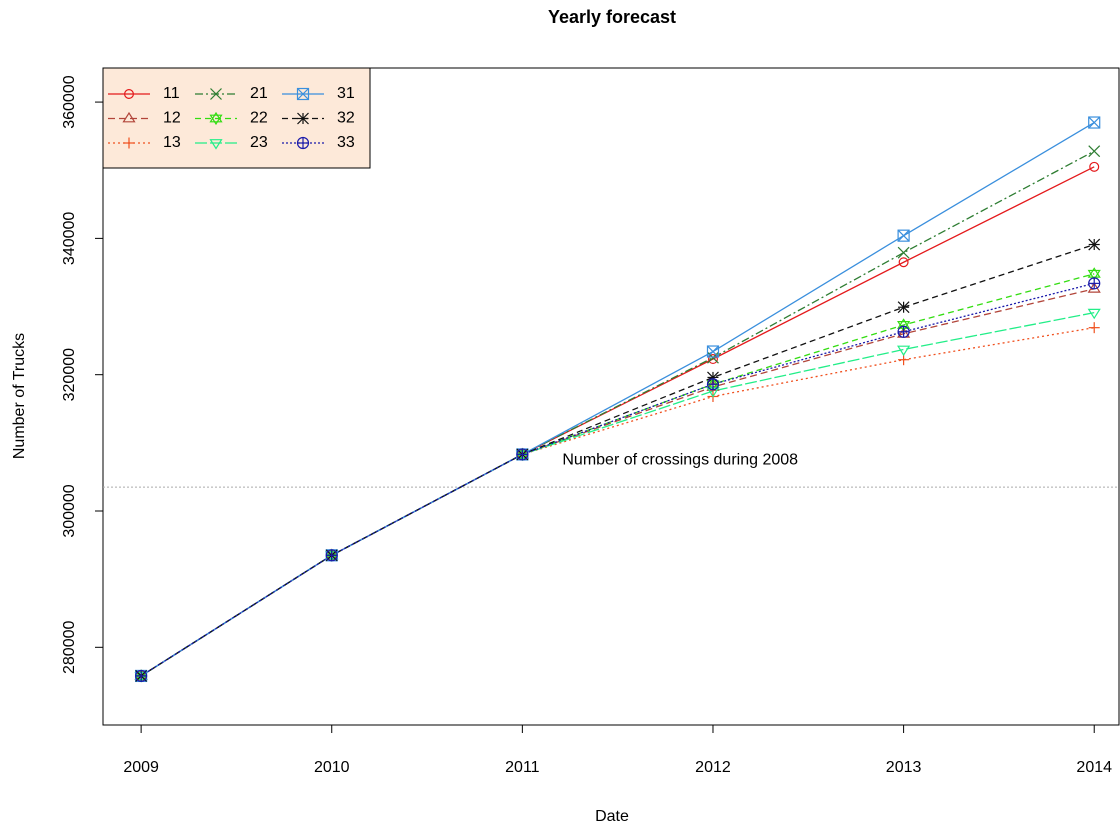  Describe the element at coordinates (522, 767) in the screenshot. I see `x-tick-label: 2011` at that location.